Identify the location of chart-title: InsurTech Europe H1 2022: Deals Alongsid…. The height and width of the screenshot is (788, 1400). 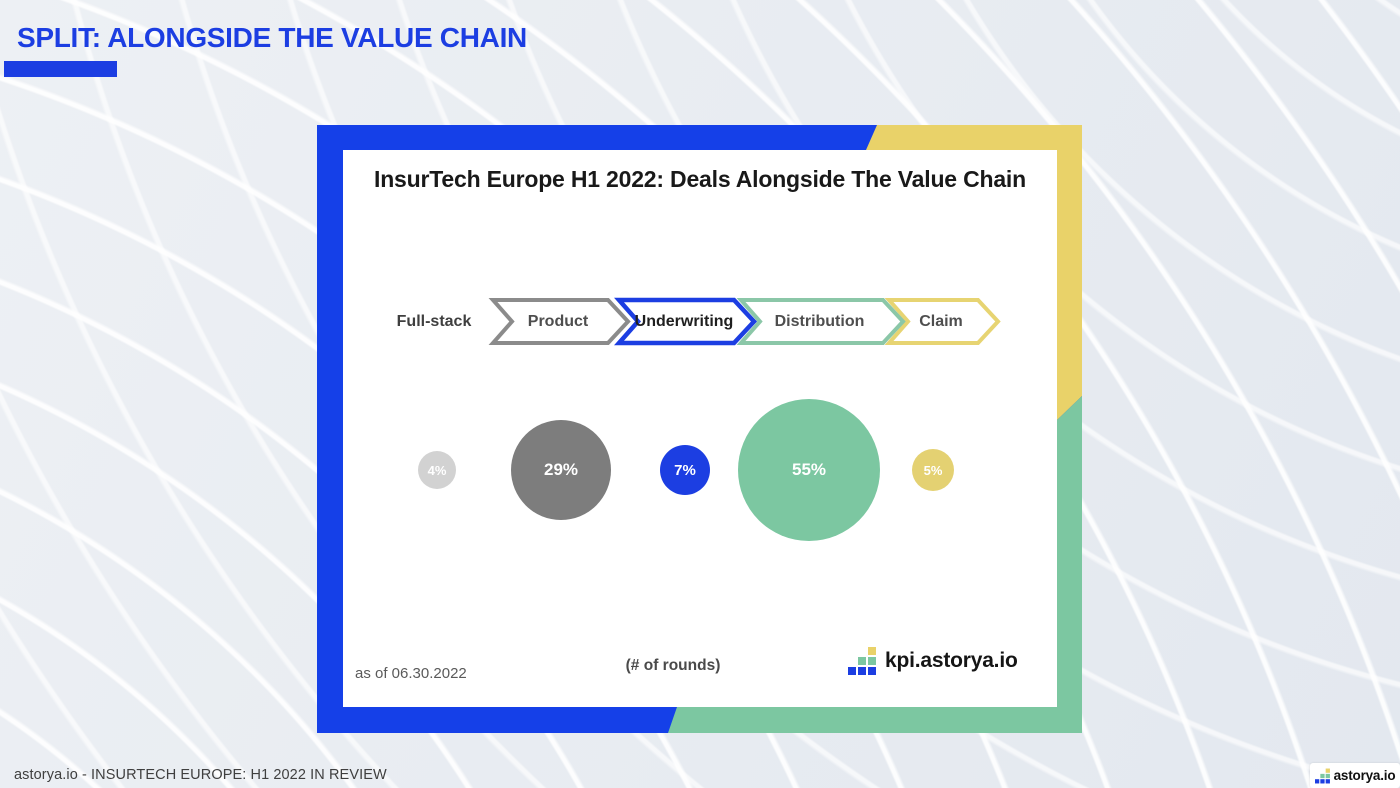
(700, 179).